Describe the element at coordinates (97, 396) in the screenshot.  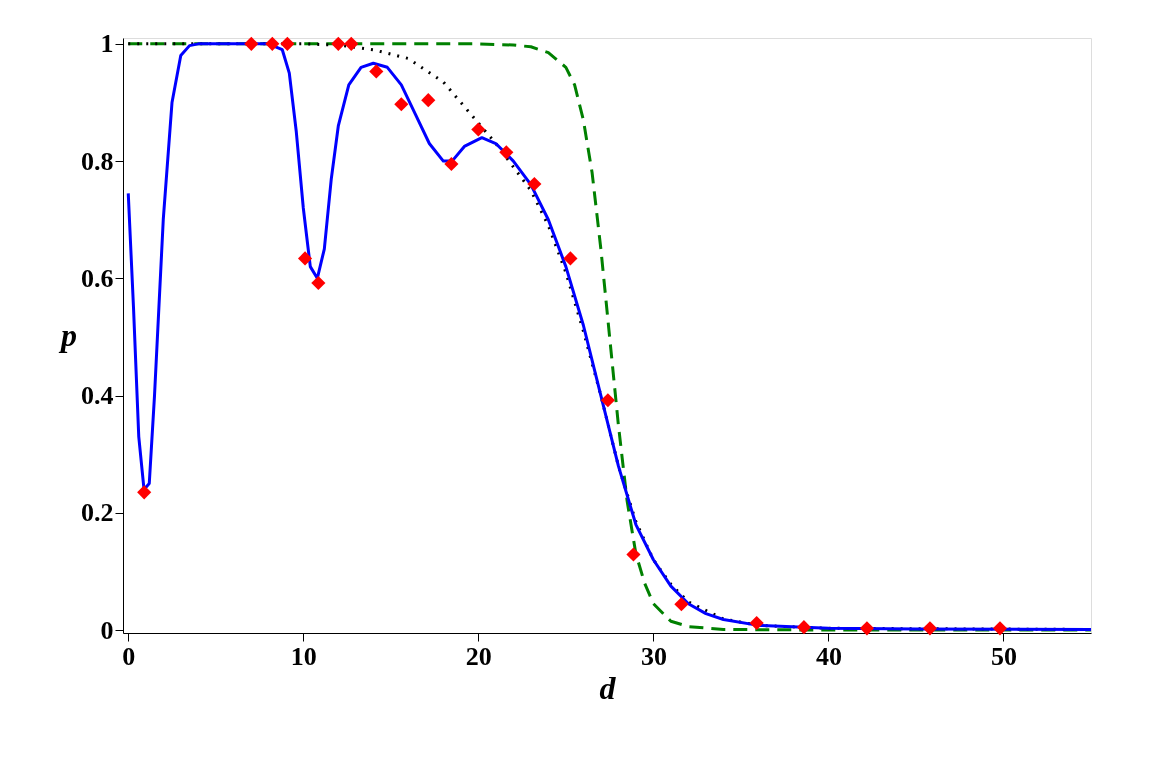
I see `y-tick-label: 0.4` at that location.